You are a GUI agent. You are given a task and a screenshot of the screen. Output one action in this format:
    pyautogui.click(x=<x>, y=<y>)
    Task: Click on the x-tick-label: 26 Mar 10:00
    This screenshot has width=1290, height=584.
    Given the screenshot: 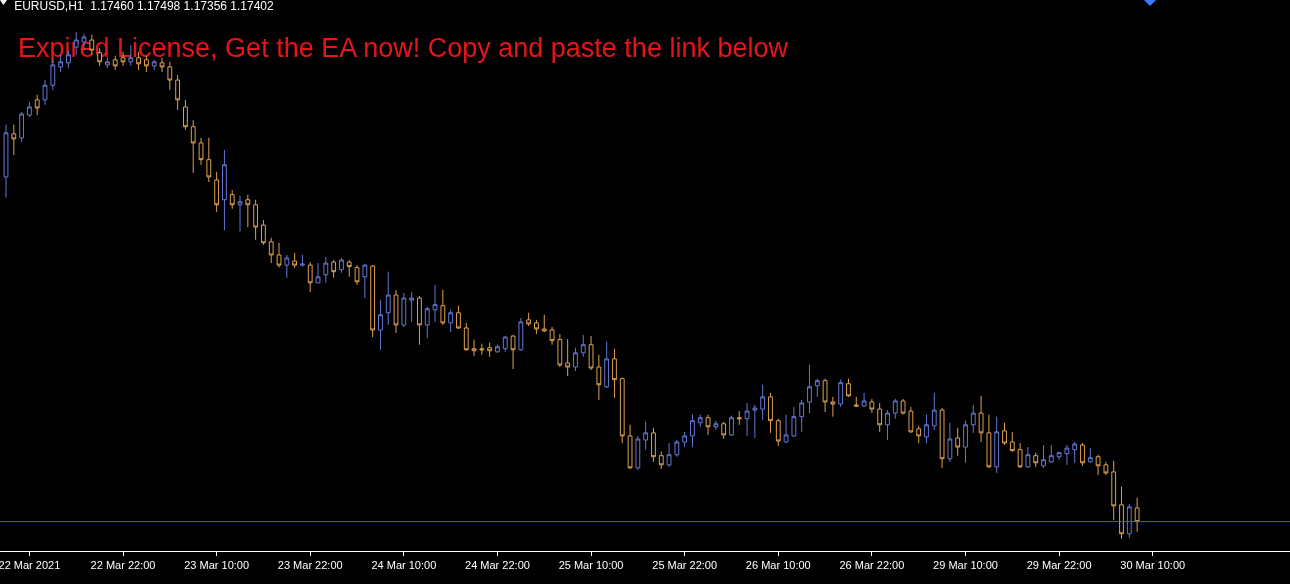 What is the action you would take?
    pyautogui.click(x=778, y=565)
    